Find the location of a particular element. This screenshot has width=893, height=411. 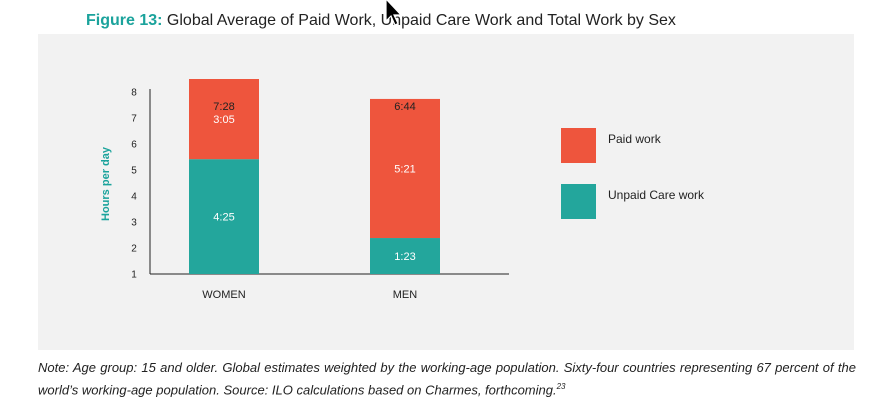

bar-total-label: 6:44 is located at coordinates (404, 107).